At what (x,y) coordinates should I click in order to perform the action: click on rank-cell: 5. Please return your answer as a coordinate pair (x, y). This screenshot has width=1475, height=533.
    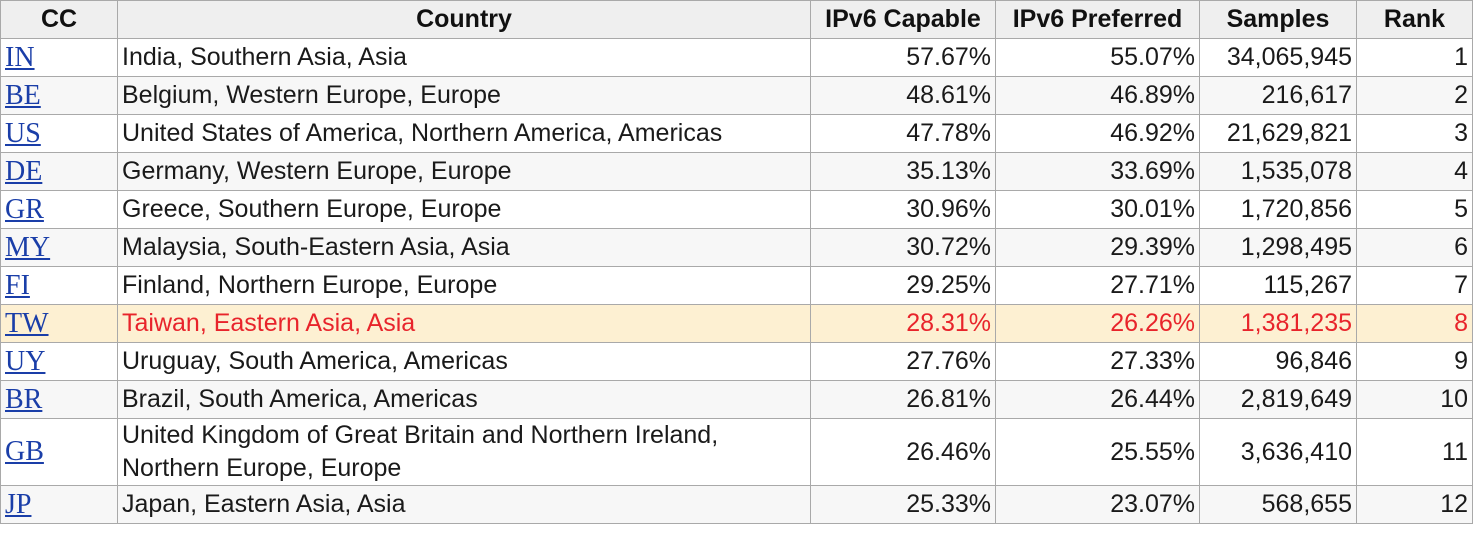
    Looking at the image, I should click on (1414, 209).